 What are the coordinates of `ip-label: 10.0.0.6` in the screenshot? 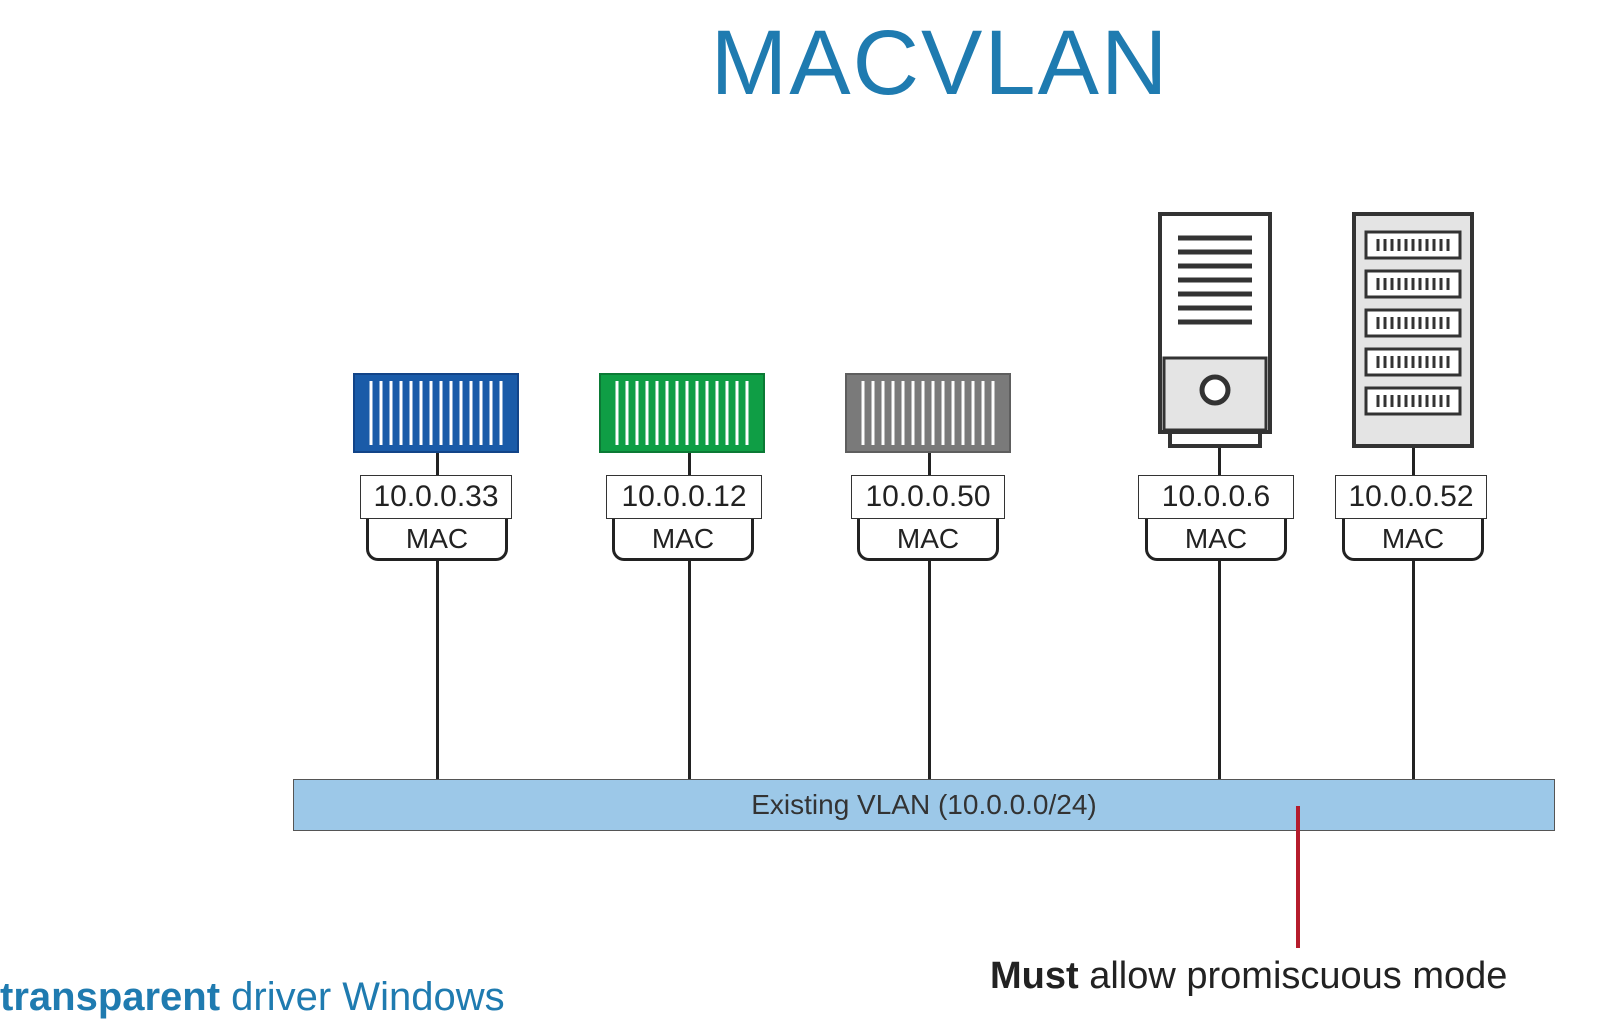 It's located at (1216, 497).